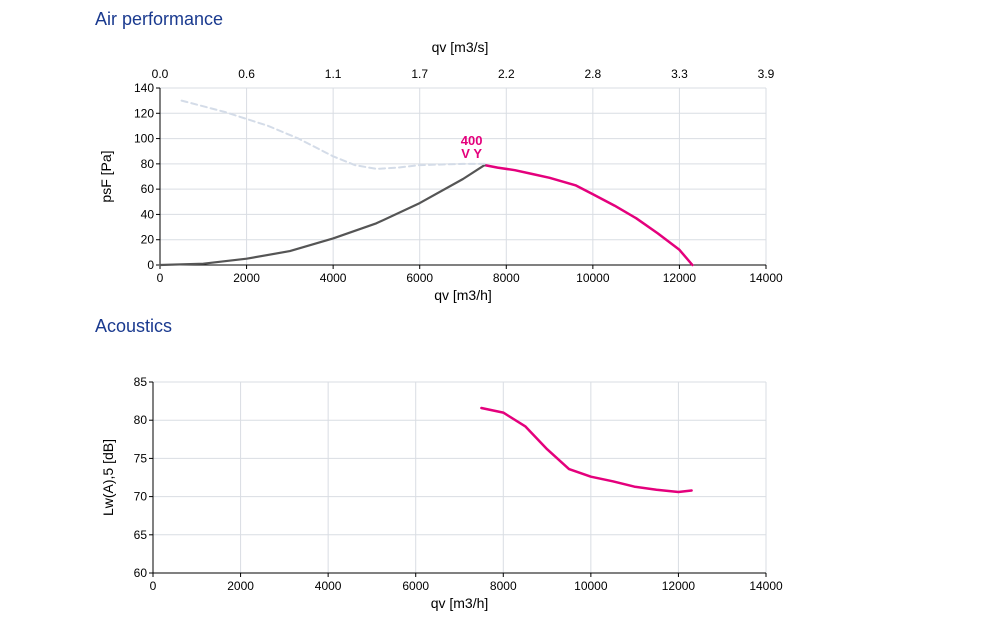 Image resolution: width=1000 pixels, height=628 pixels. What do you see at coordinates (472, 140) in the screenshot?
I see `operating-point-label: 400` at bounding box center [472, 140].